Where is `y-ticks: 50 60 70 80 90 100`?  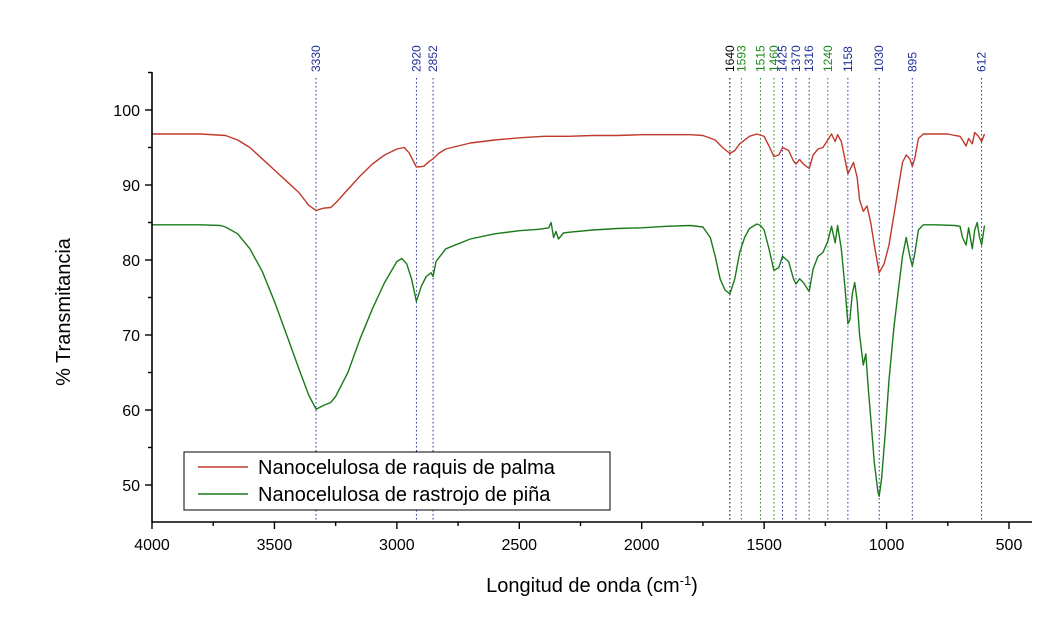
y-ticks: 50 60 70 80 90 100 is located at coordinates (132, 283).